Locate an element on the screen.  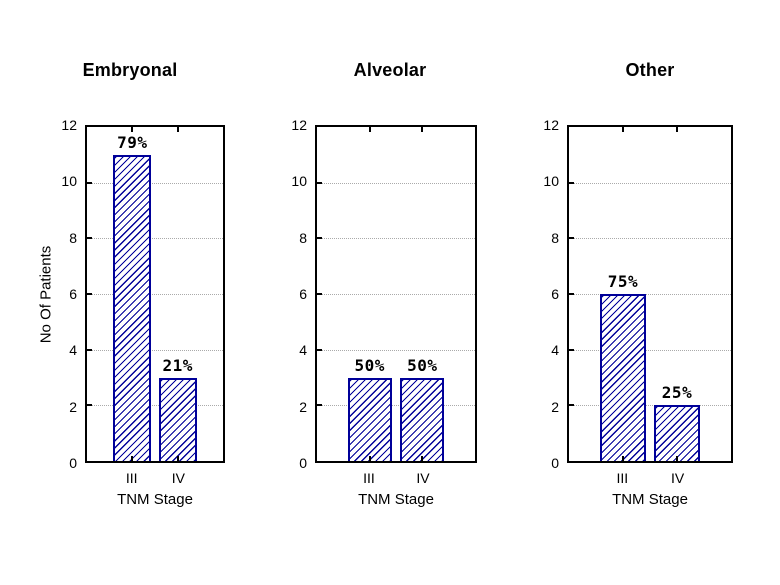
bar-value-label: 25% is located at coordinates (677, 393).